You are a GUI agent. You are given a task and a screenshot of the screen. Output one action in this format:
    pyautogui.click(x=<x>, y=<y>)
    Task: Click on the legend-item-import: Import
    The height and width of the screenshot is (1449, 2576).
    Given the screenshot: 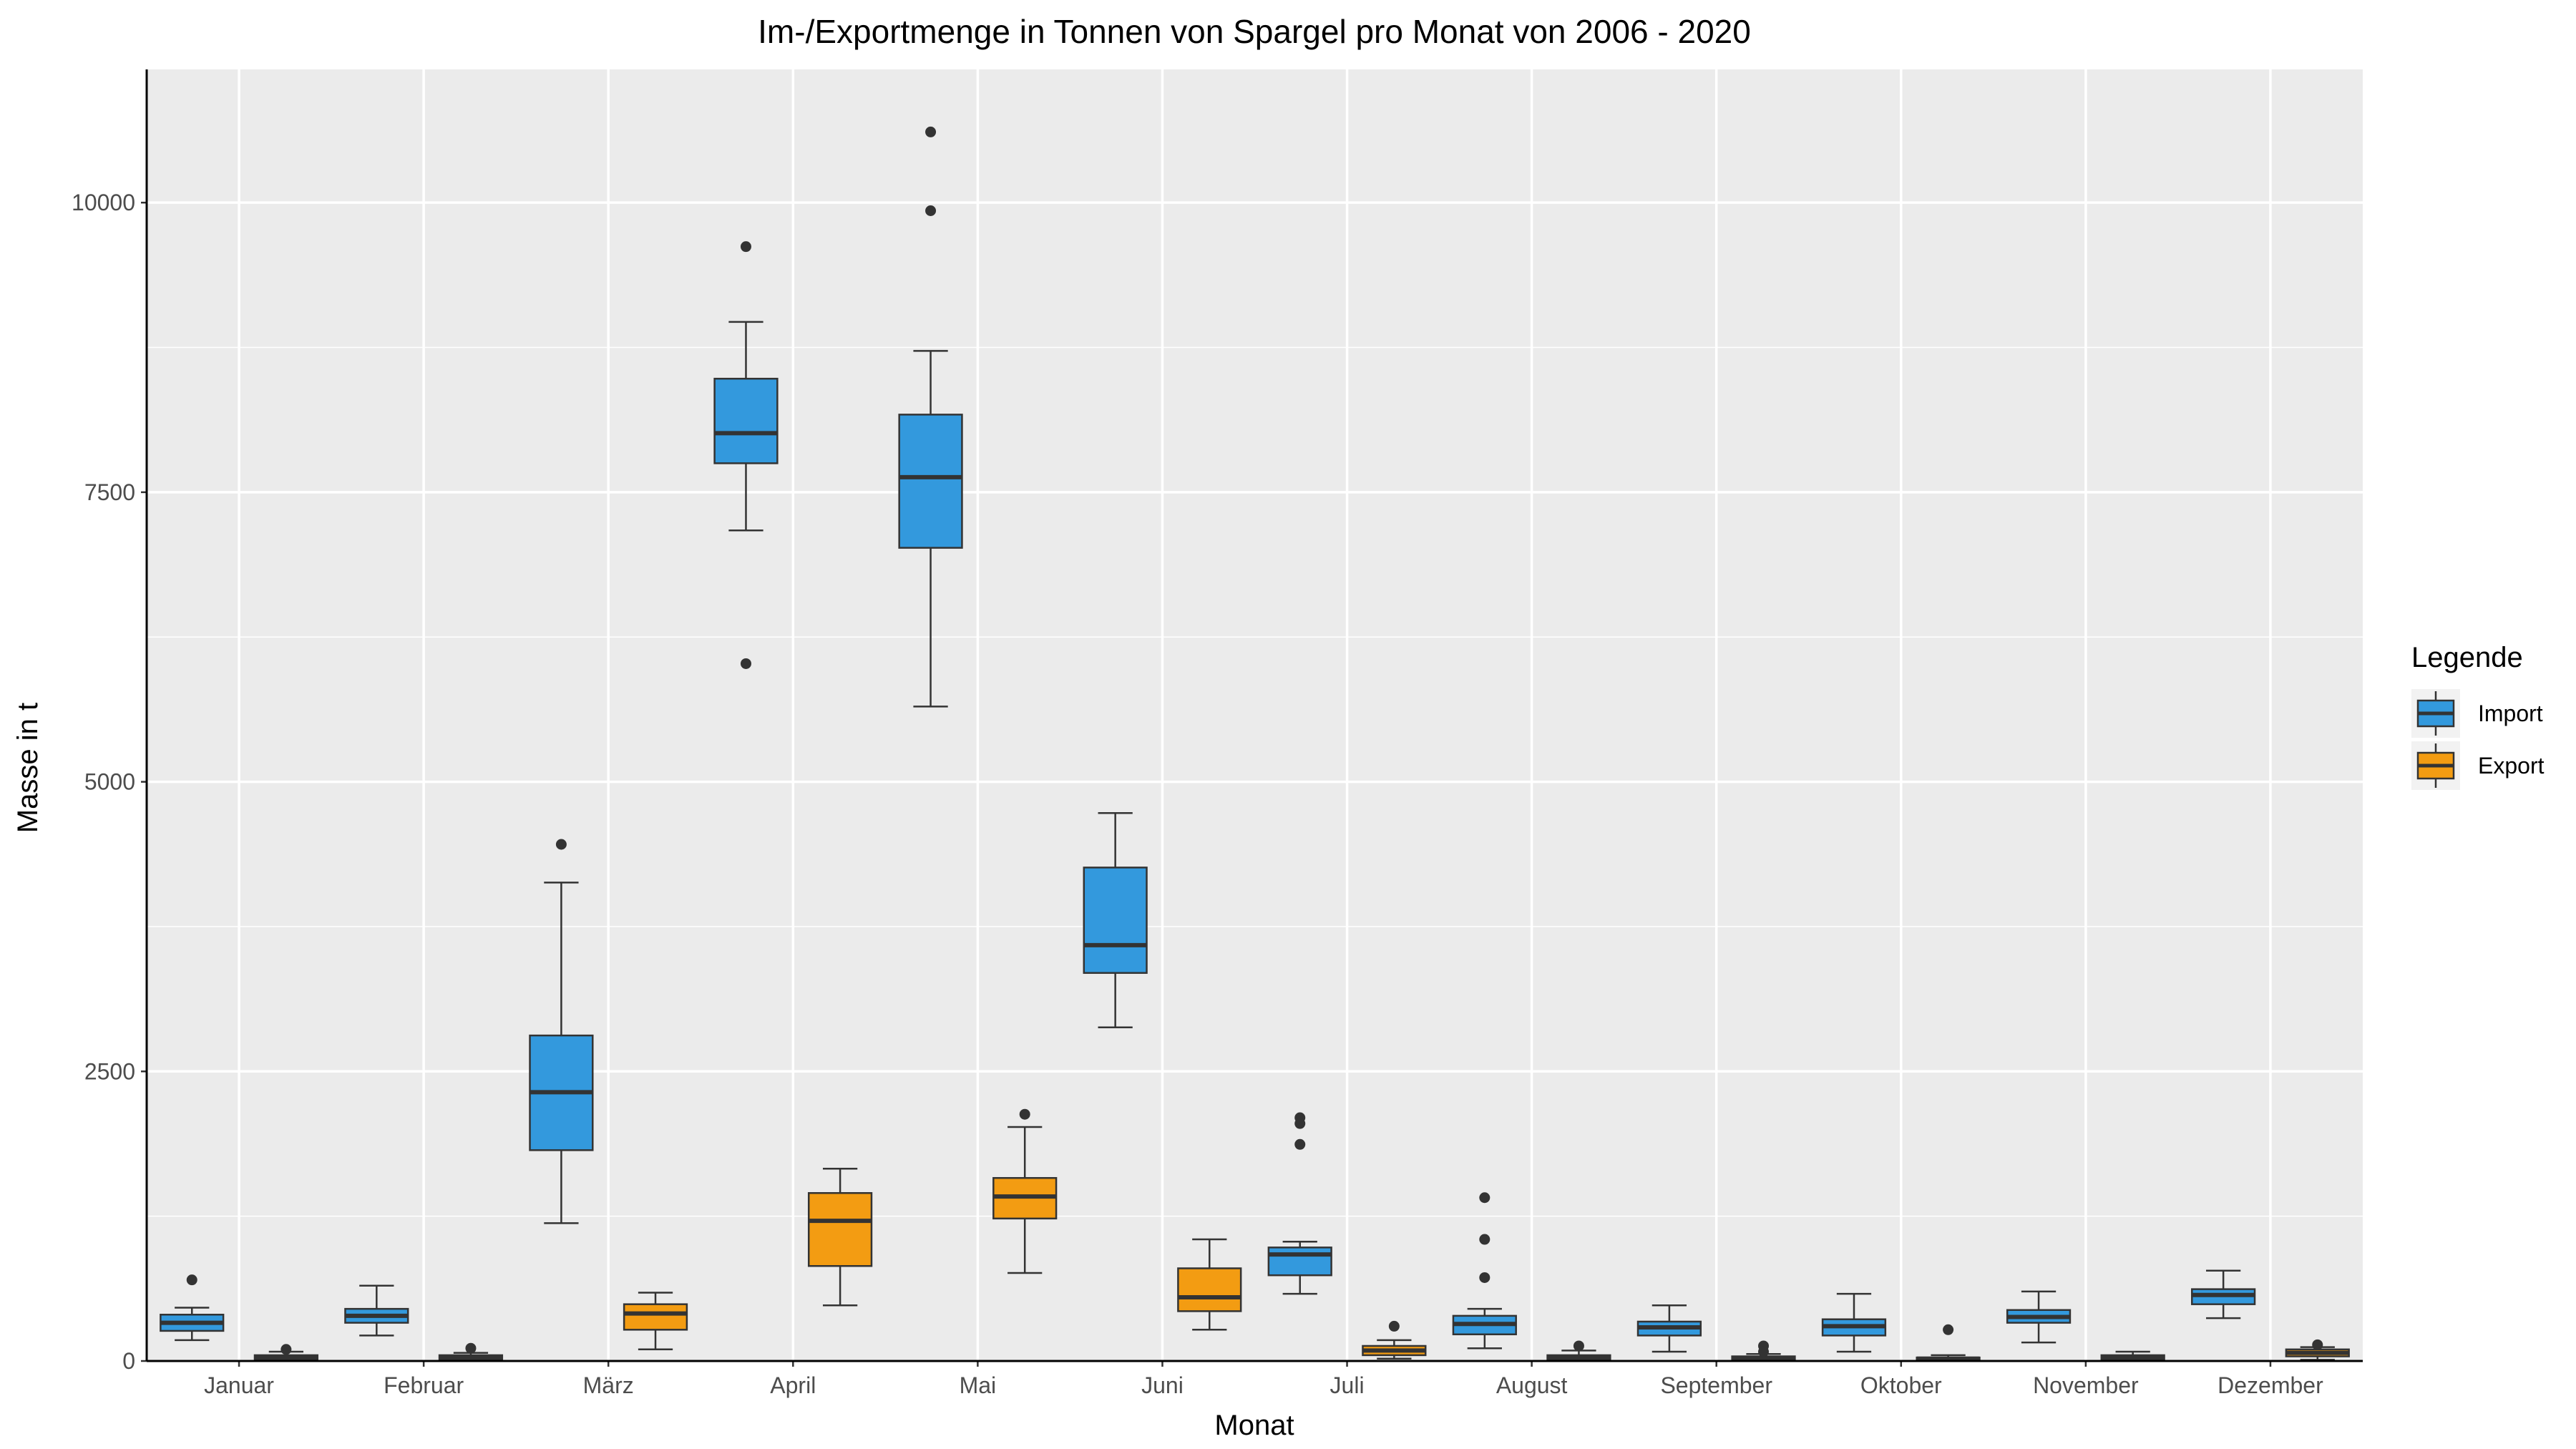 What is the action you would take?
    pyautogui.click(x=2477, y=713)
    